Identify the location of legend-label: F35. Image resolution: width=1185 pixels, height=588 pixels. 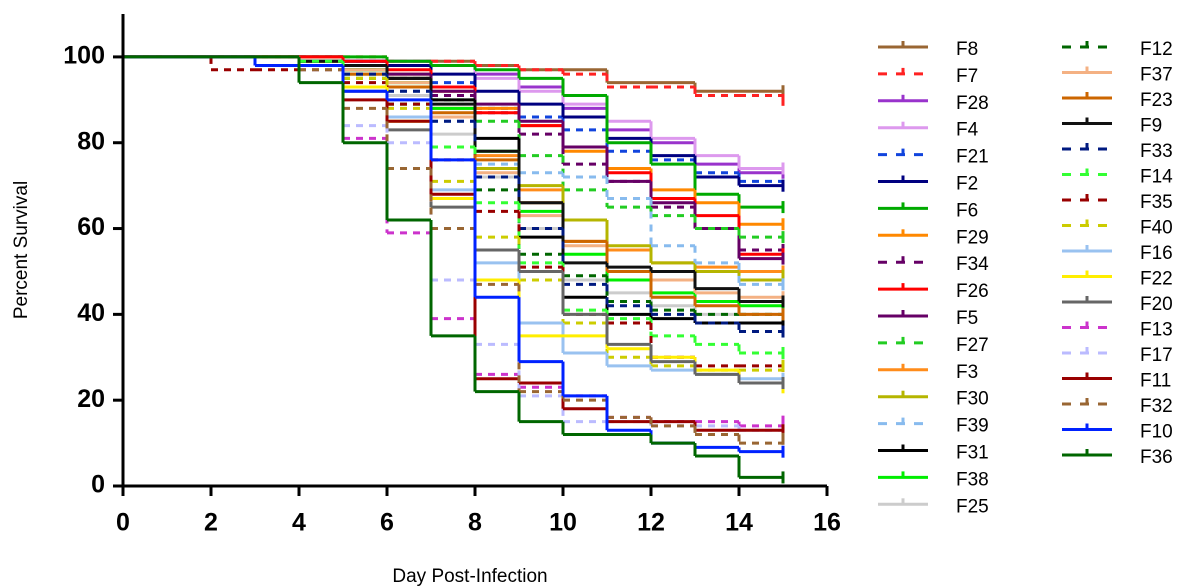
(1156, 202).